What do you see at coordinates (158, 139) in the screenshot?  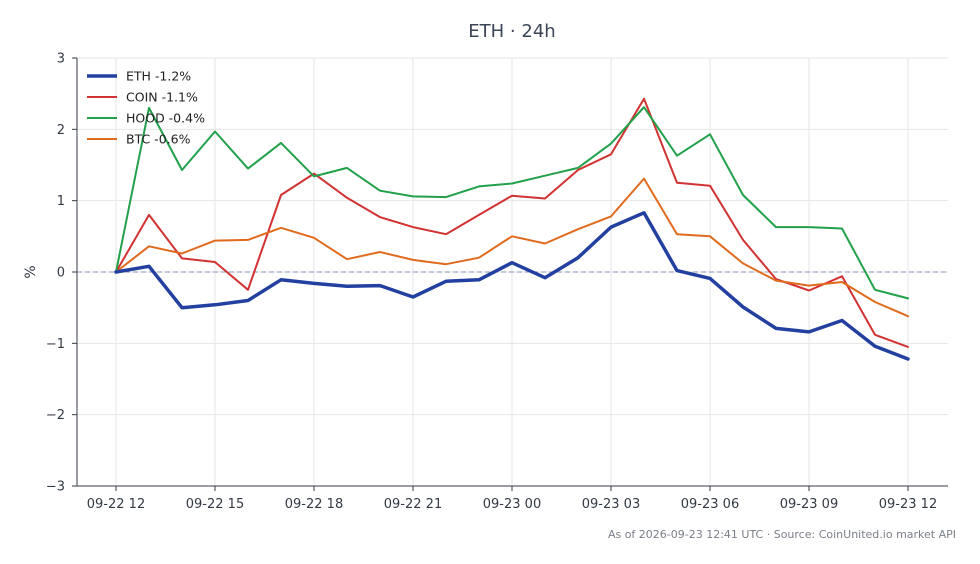 I see `legend-label-btc: BTC -0.6%` at bounding box center [158, 139].